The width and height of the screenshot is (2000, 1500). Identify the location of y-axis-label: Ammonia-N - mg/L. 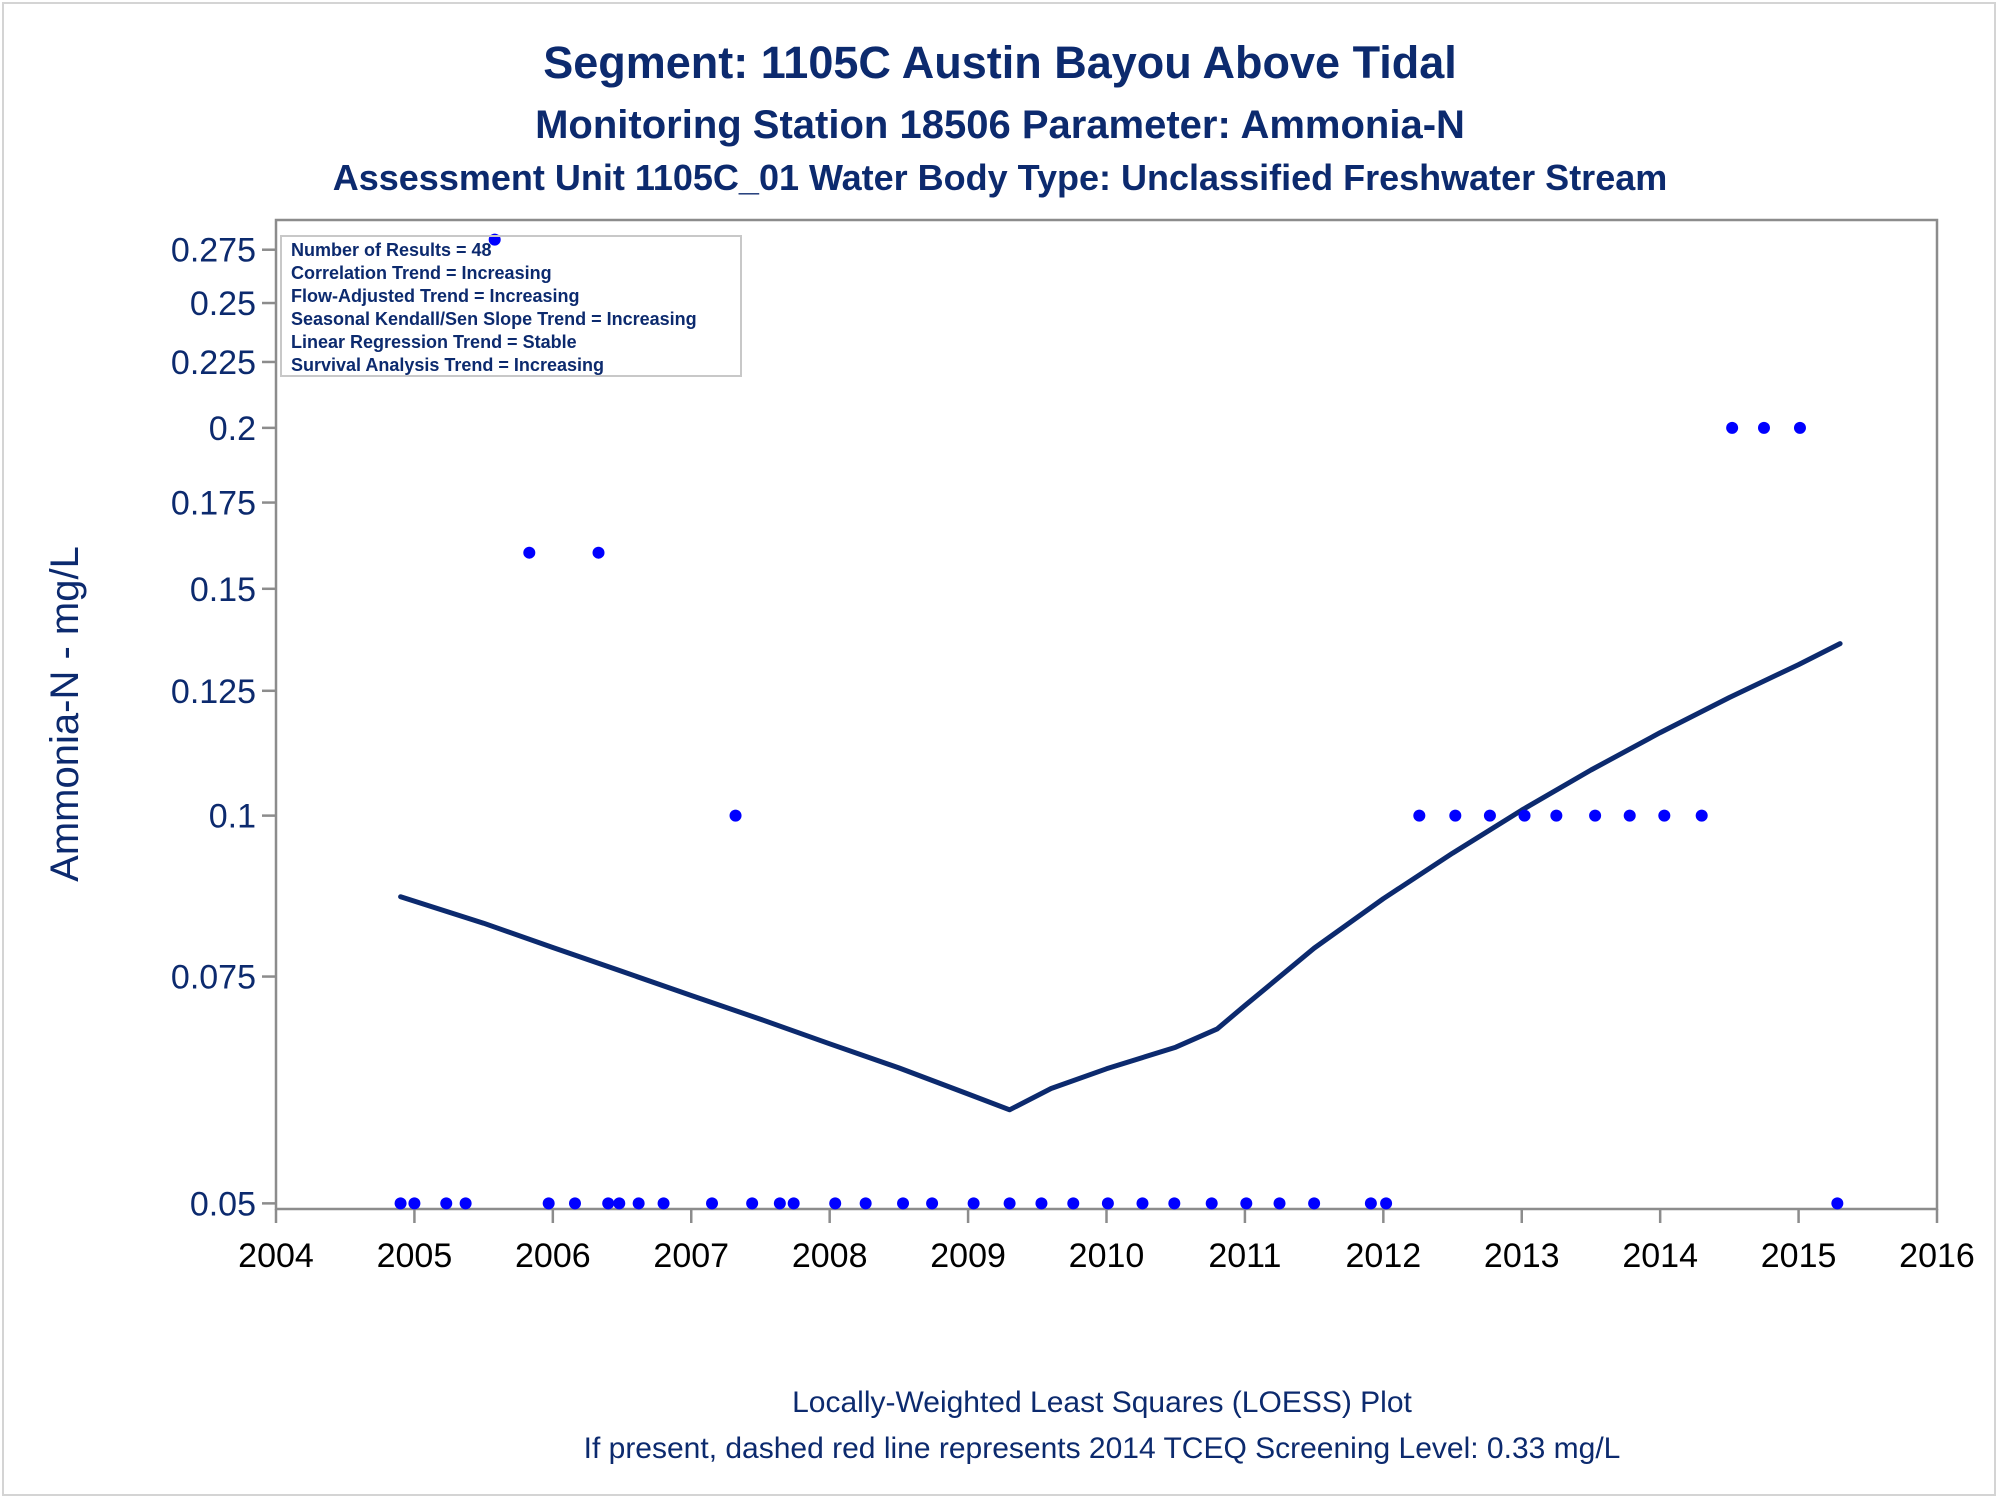
(65, 714).